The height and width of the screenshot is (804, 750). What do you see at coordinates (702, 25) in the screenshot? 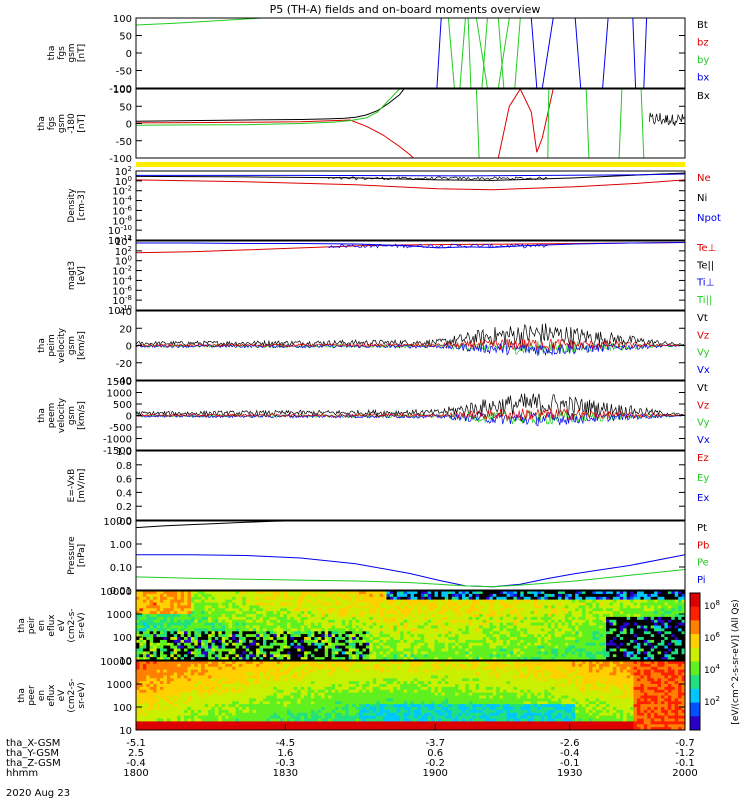
I see `legend-entry: Bt` at bounding box center [702, 25].